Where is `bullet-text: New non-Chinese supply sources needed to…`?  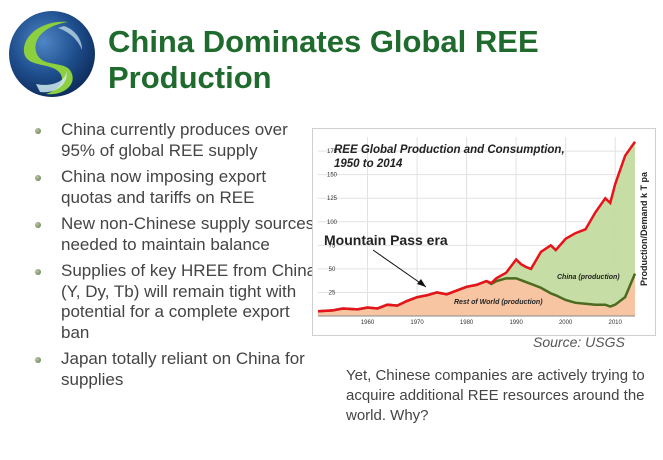 bullet-text: New non-Chinese supply sources needed to… is located at coordinates (188, 234).